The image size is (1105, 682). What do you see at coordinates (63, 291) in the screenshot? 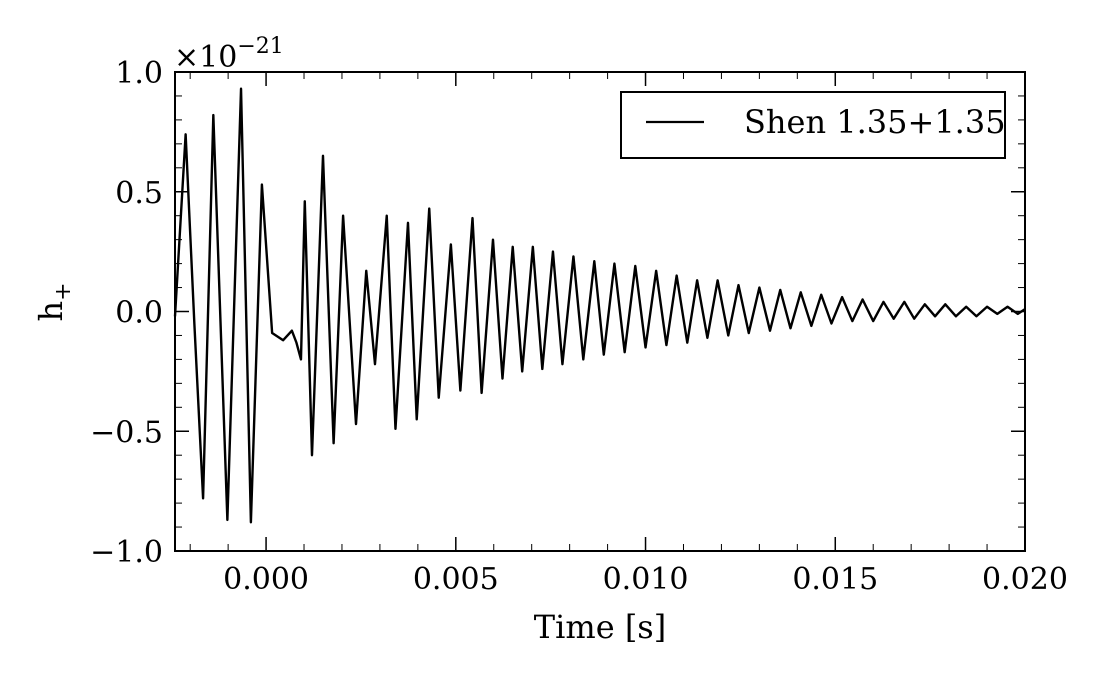
I see `y-axis-label-subscript: +` at bounding box center [63, 291].